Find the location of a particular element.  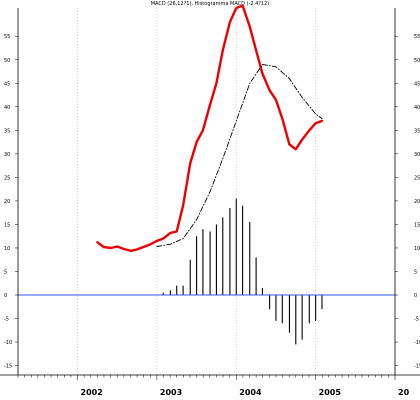

y-tick-label-right: 30 is located at coordinates (417, 155).